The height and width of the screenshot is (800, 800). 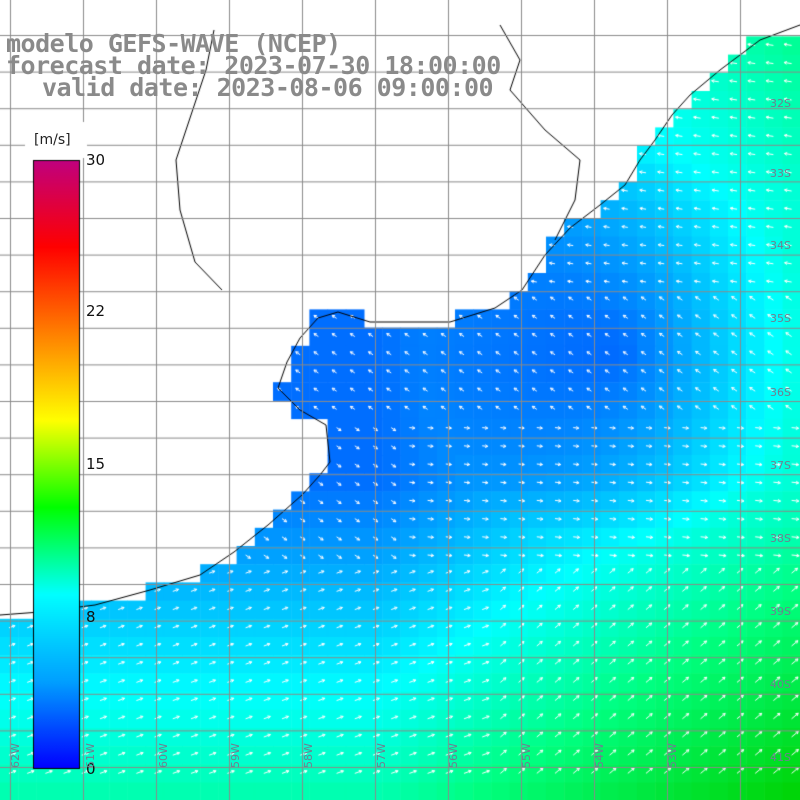 What do you see at coordinates (235, 755) in the screenshot?
I see `lon-label-59w: 59W` at bounding box center [235, 755].